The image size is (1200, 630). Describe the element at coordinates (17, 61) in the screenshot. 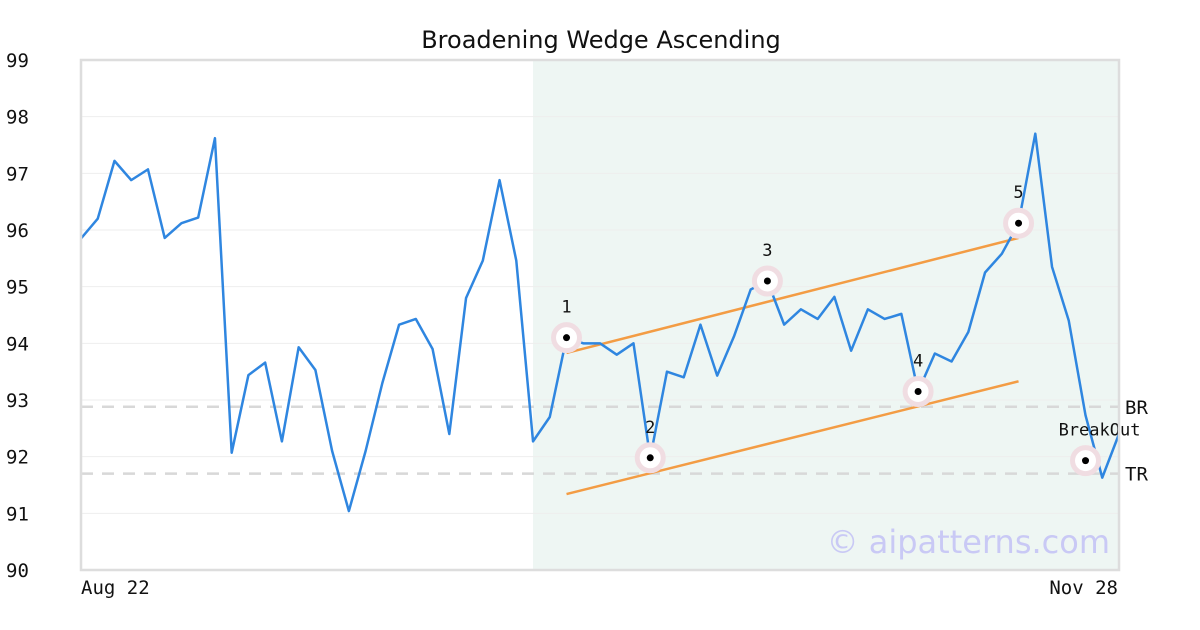

I see `y-tick-label-99: 99` at that location.